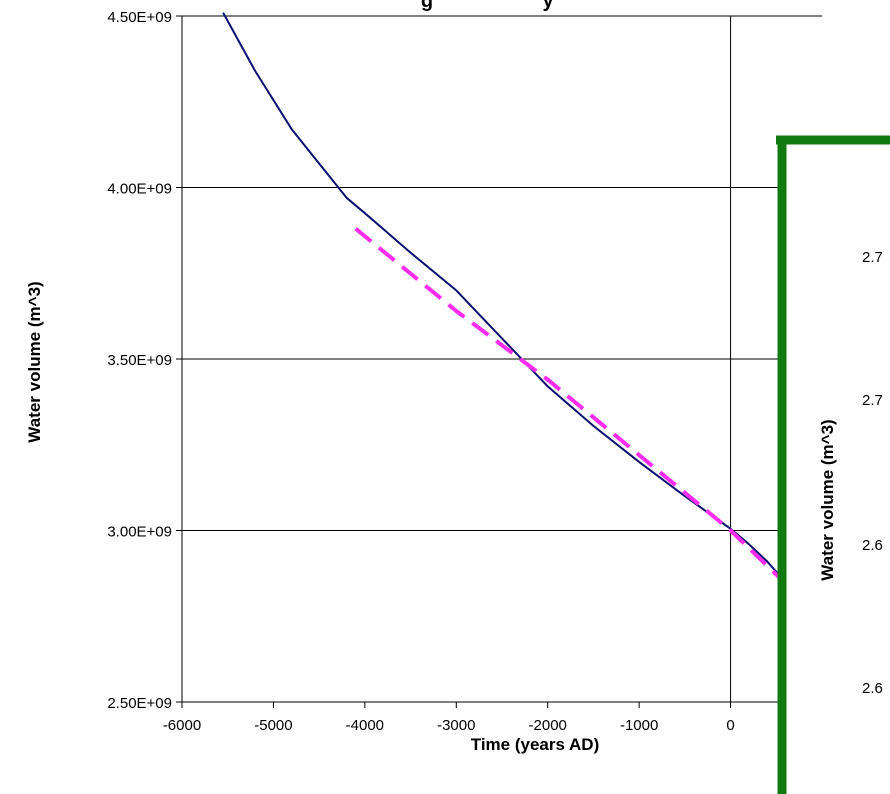  Describe the element at coordinates (139, 703) in the screenshot. I see `y-tick-label: 2.50E+09` at that location.